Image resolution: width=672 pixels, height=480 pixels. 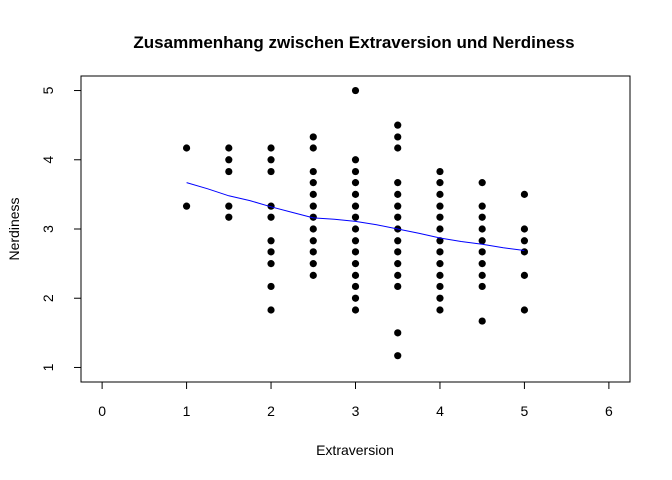 I want to click on y-tick-label: 5, so click(x=48, y=90).